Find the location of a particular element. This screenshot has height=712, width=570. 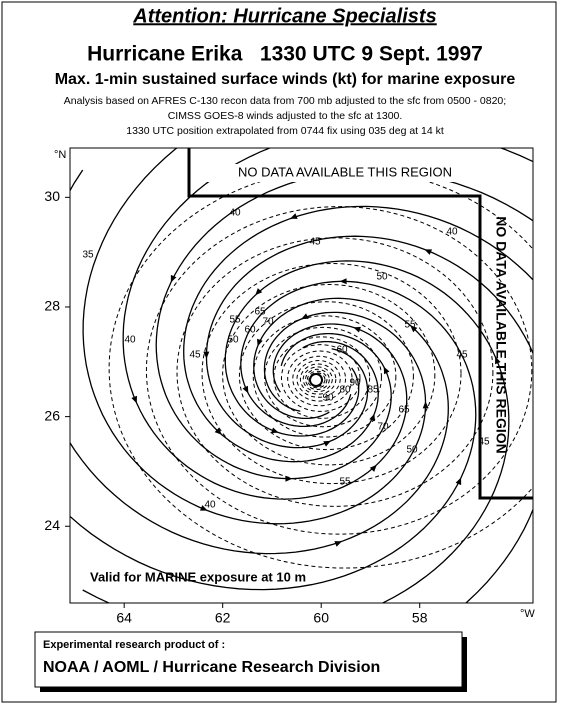

contour-label: 85 is located at coordinates (373, 390).